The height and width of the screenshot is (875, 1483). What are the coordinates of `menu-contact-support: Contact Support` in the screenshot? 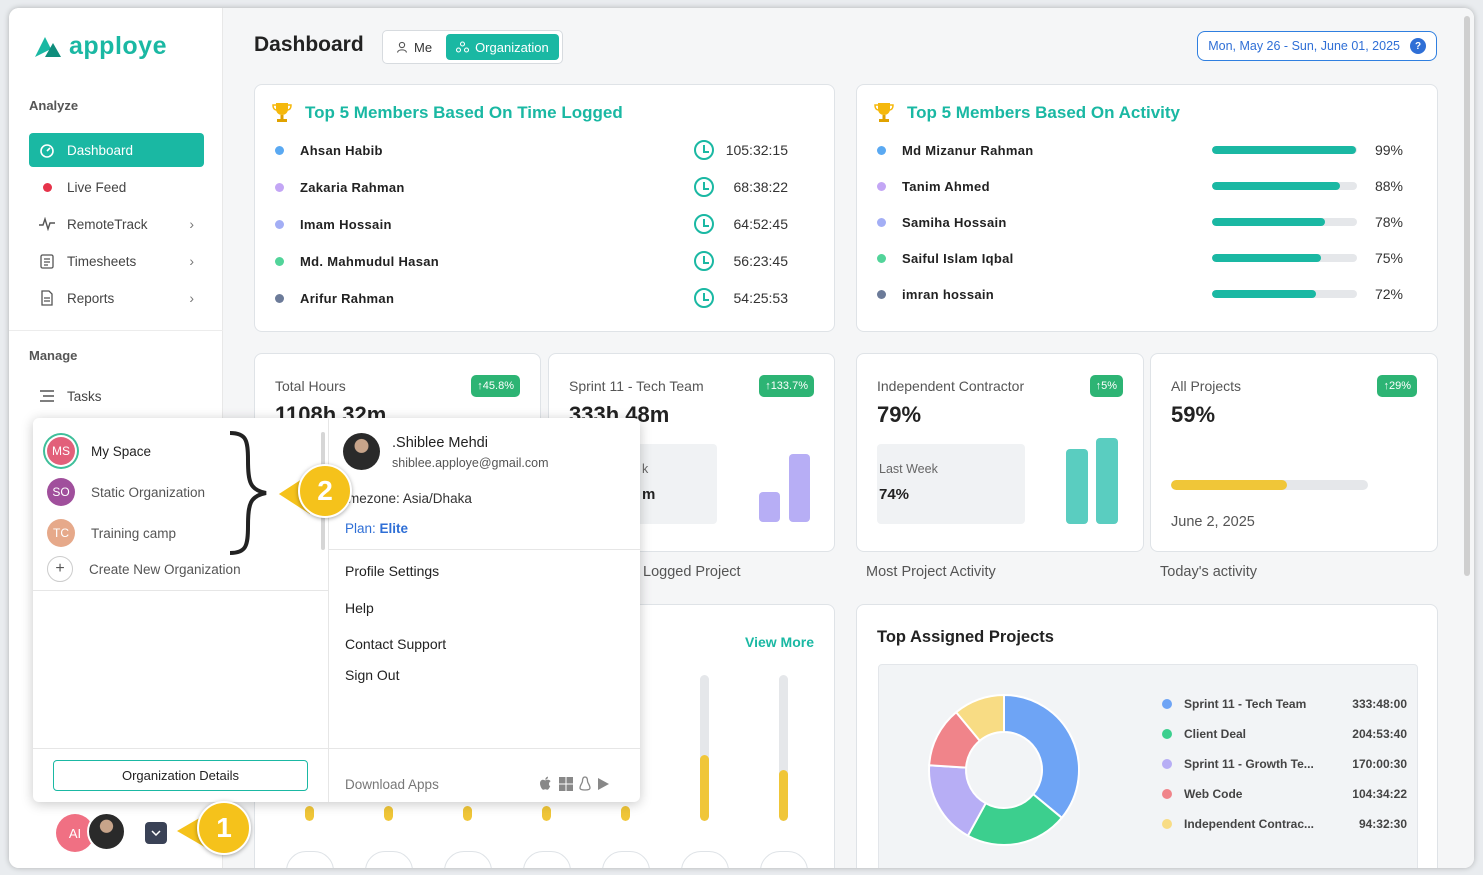 It's located at (396, 644).